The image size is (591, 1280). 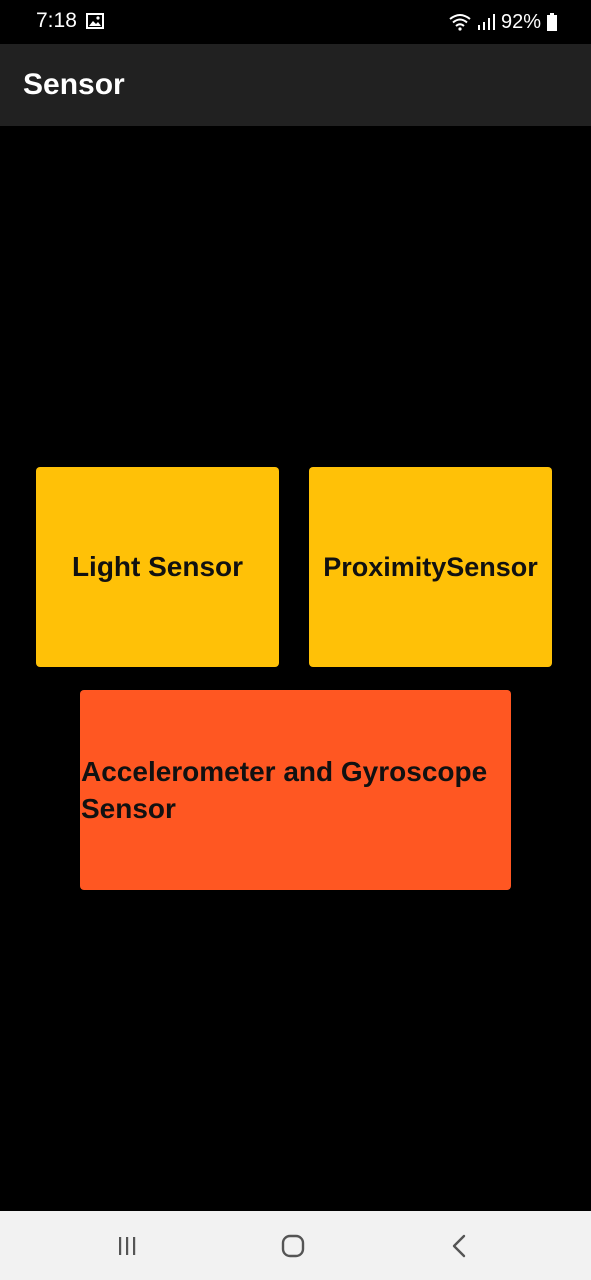 I want to click on battery-icon, so click(x=552, y=22).